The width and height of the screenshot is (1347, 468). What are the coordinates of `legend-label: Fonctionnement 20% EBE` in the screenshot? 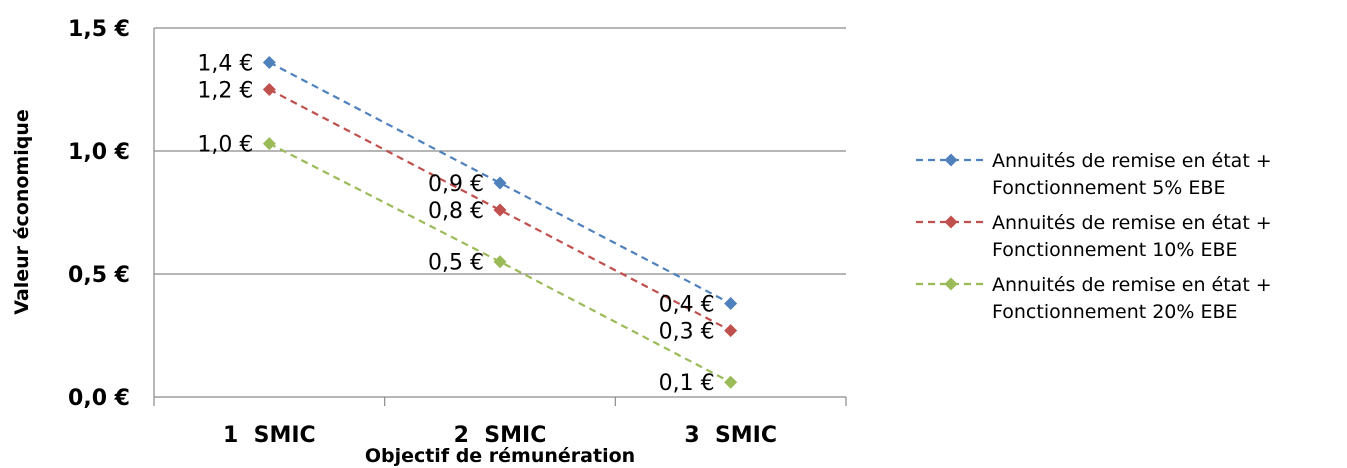 It's located at (1115, 312).